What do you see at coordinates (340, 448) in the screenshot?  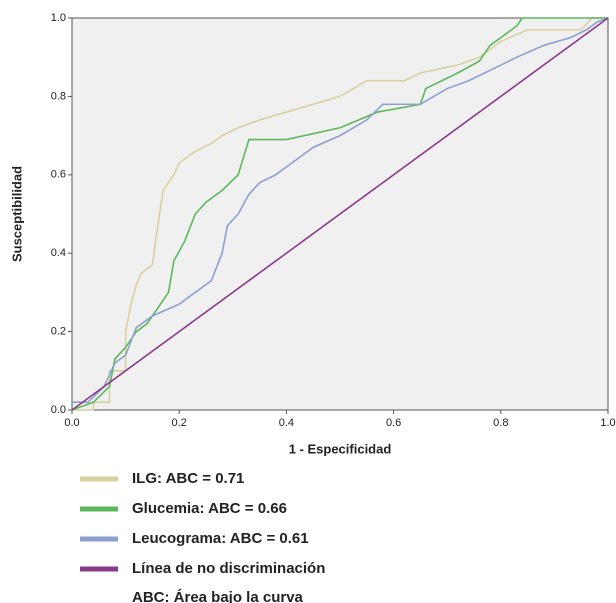 I see `x-axis-title: 1 - Especificidad` at bounding box center [340, 448].